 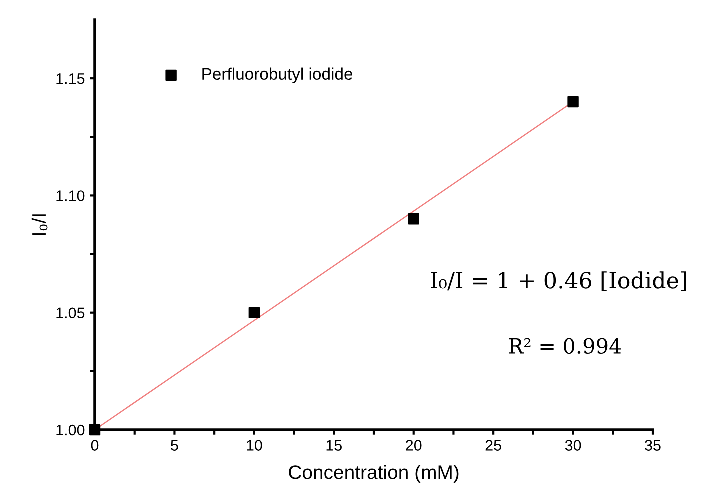 What do you see at coordinates (174, 445) in the screenshot?
I see `x-tick-label: 5` at bounding box center [174, 445].